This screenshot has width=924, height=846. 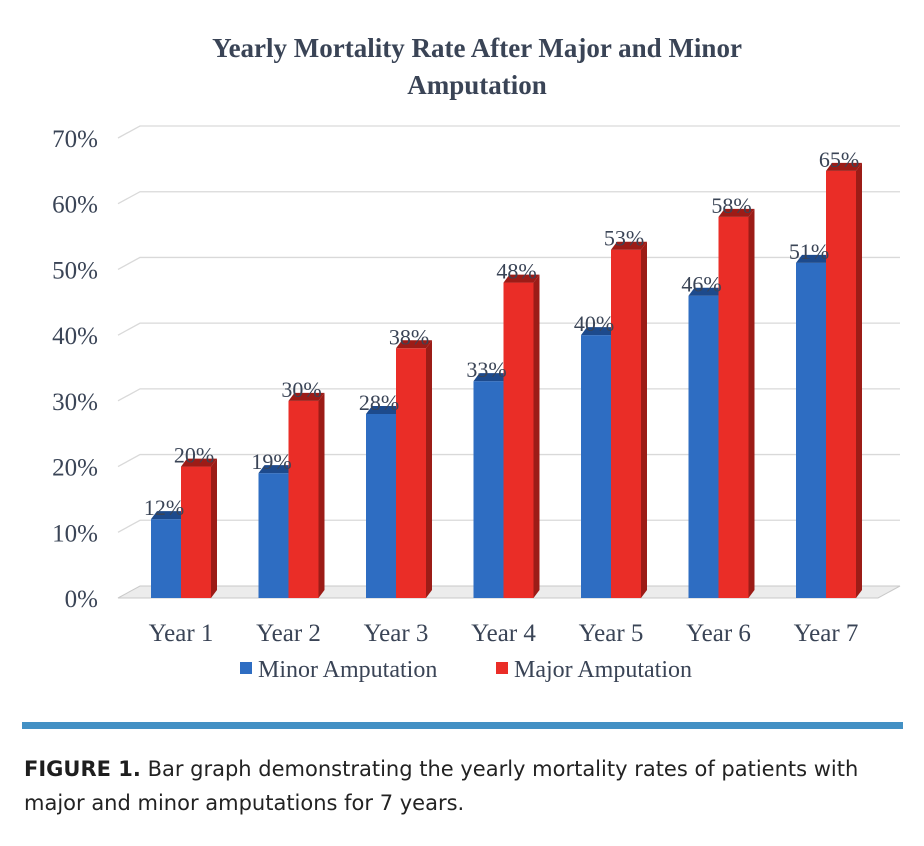 What do you see at coordinates (516, 271) in the screenshot?
I see `data-label: 48%` at bounding box center [516, 271].